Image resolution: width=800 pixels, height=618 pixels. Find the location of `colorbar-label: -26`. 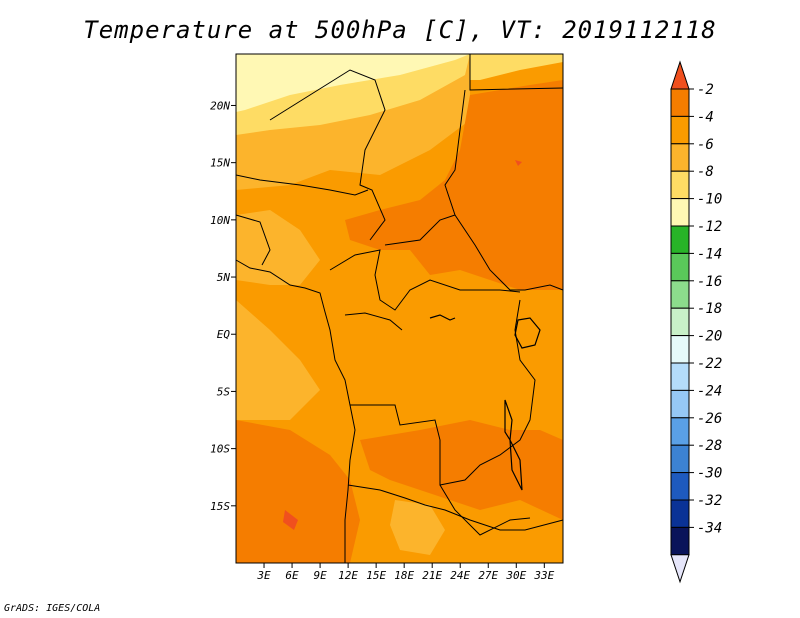

colorbar-label: -26 is located at coordinates (709, 419).